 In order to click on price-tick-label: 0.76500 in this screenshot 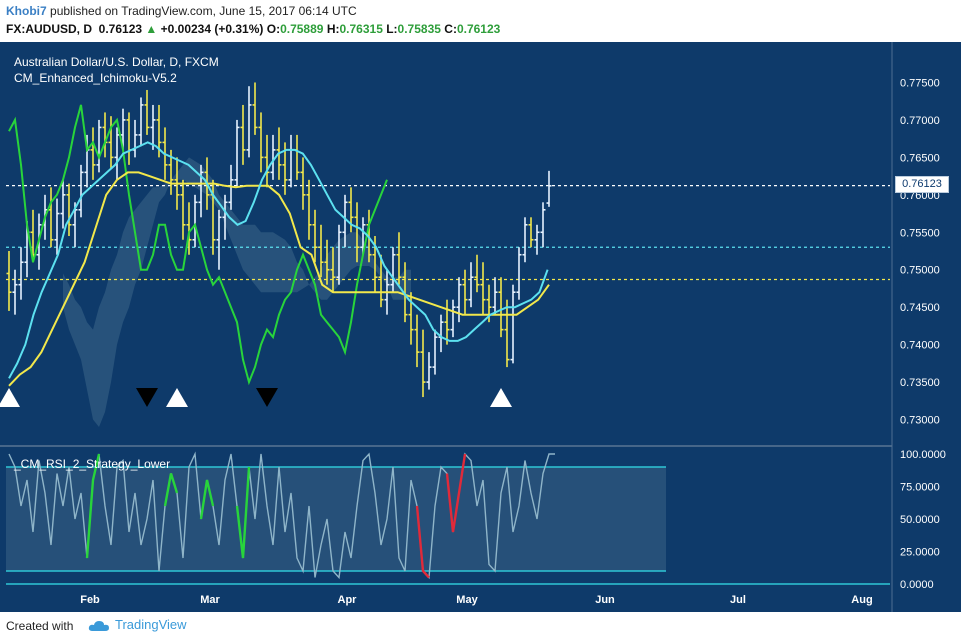, I will do `click(920, 158)`.